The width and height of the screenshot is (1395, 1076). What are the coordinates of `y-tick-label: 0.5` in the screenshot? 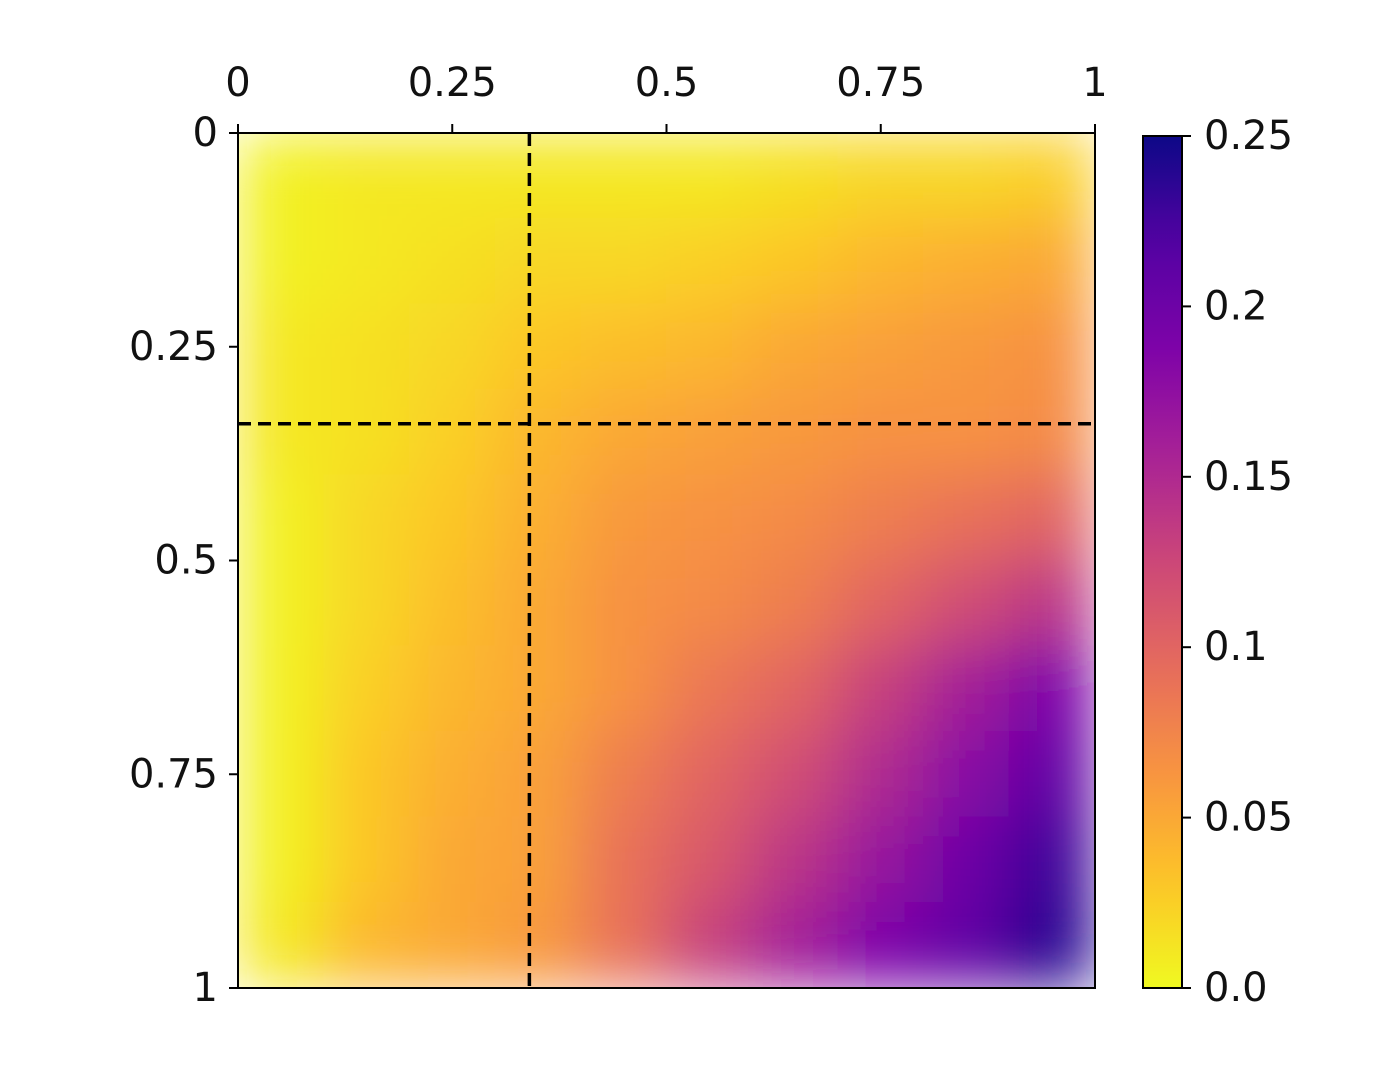 It's located at (186, 561).